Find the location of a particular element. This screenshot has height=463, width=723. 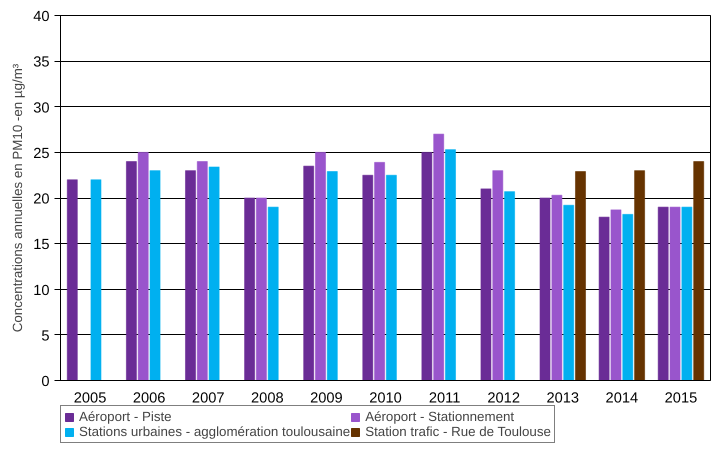

x-tick-label: 2014 is located at coordinates (622, 398).